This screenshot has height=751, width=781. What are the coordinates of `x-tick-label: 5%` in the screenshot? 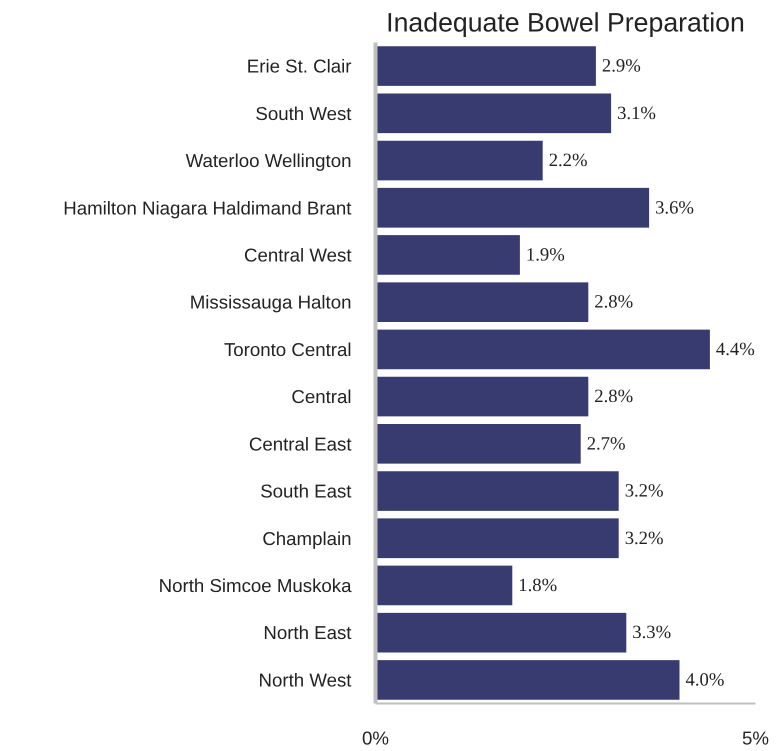 It's located at (755, 738).